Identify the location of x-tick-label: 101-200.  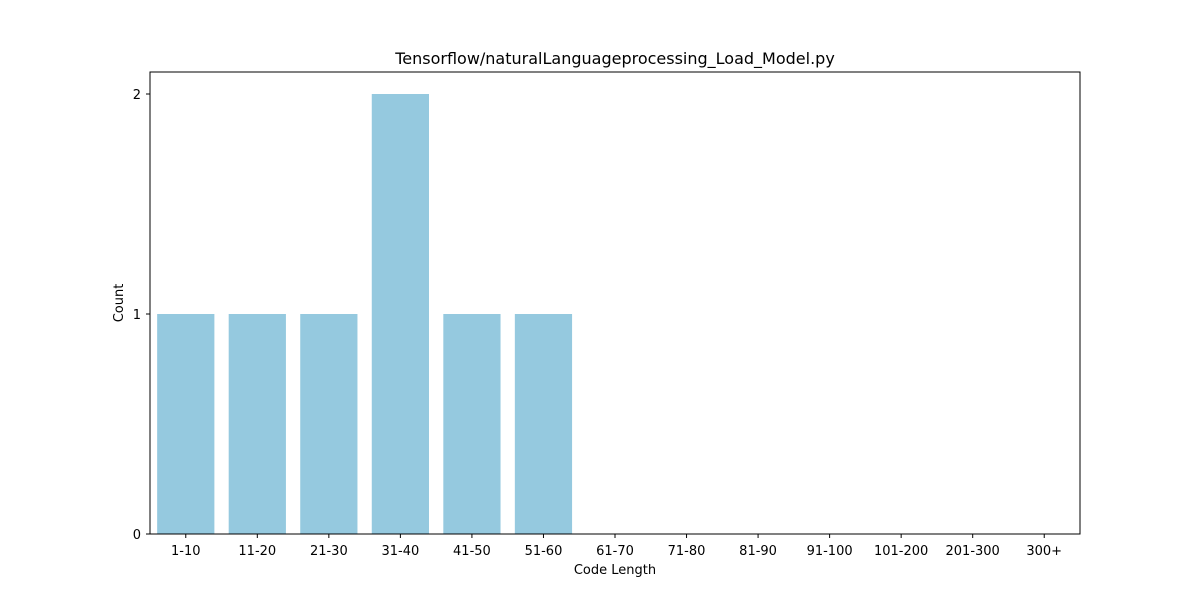
(901, 551).